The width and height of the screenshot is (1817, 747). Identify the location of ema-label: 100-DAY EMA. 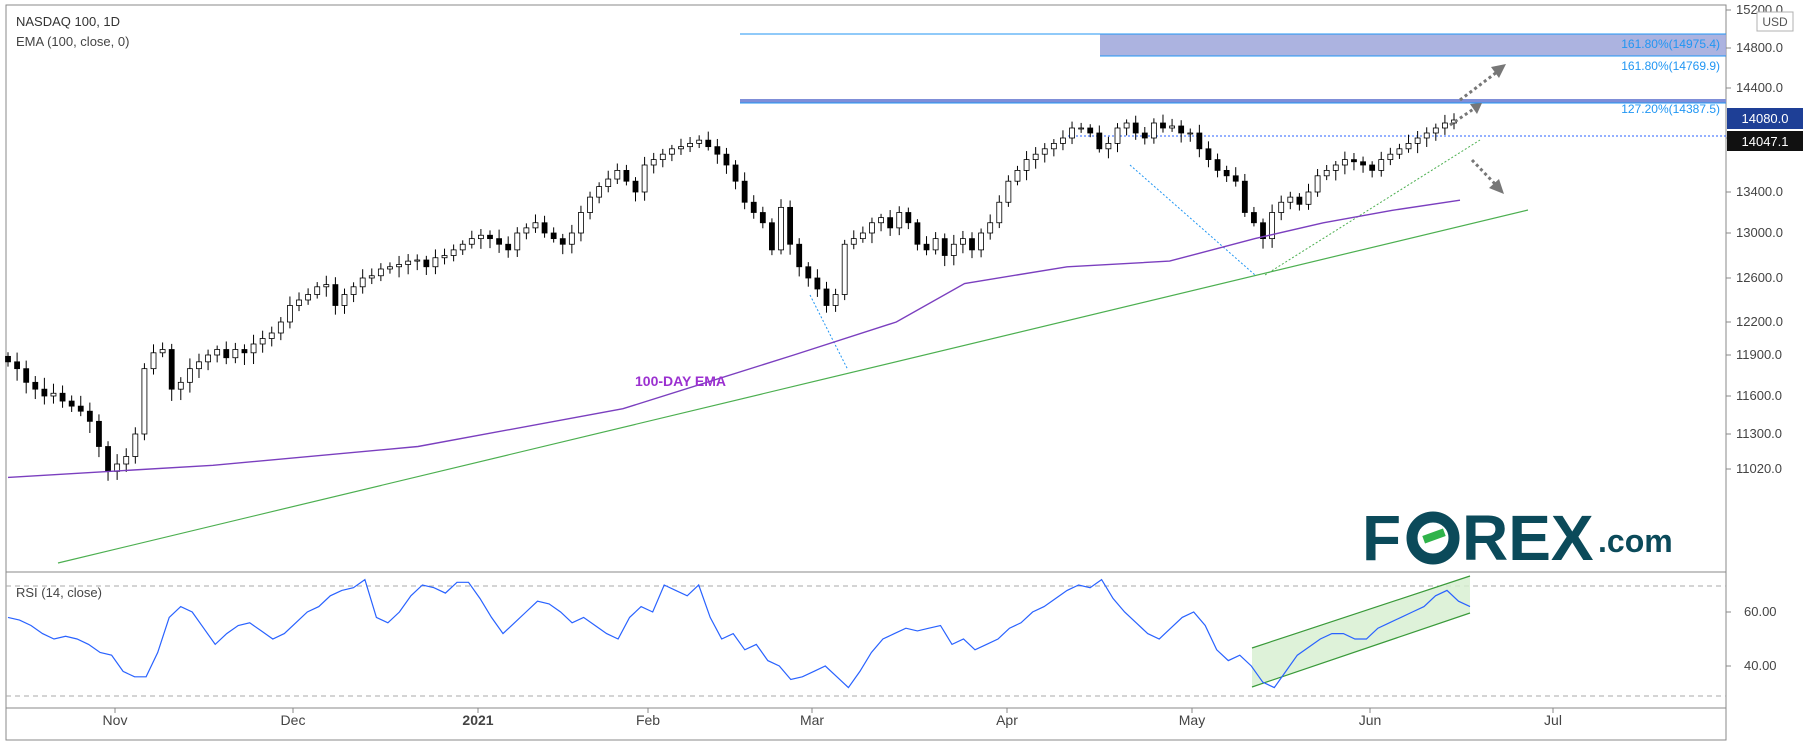
(680, 381).